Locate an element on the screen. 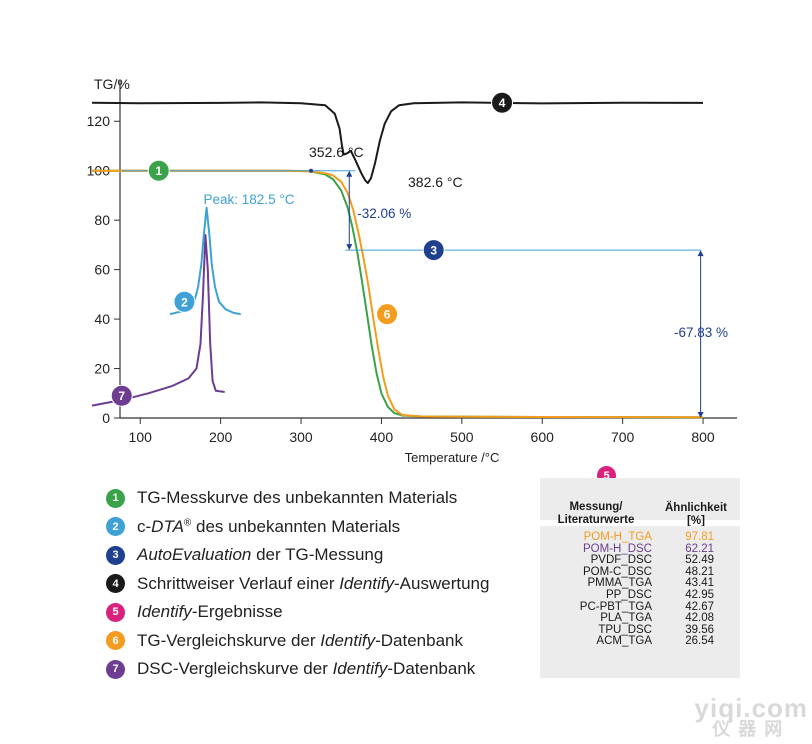  curve-badge-number: 4 is located at coordinates (502, 103).